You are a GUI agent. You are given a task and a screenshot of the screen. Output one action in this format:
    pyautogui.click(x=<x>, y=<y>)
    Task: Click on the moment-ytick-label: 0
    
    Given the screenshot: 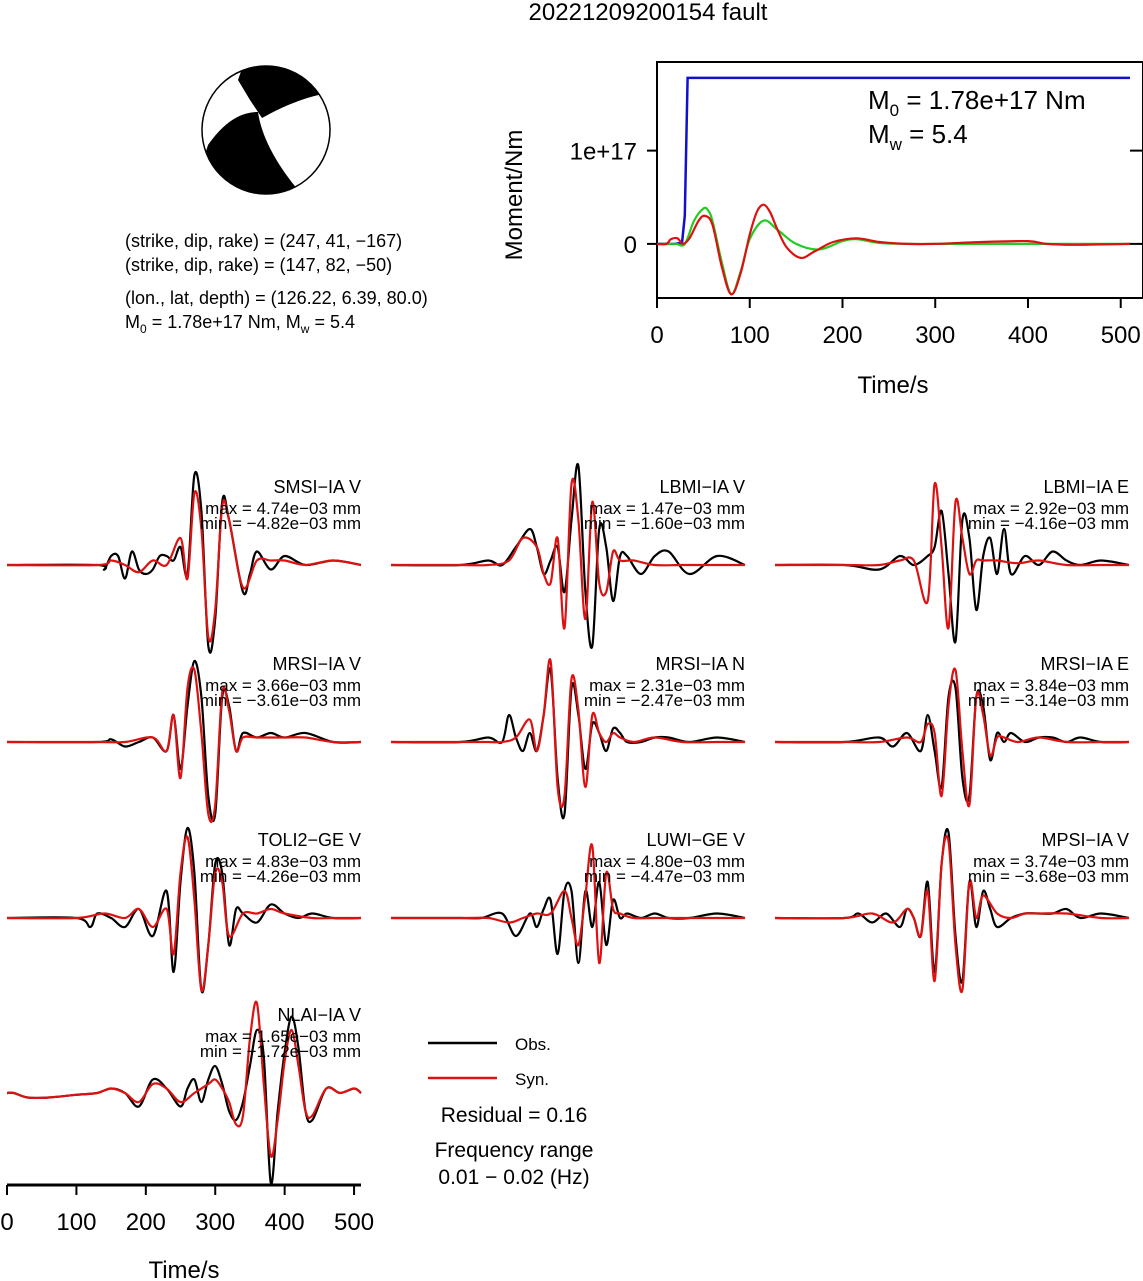 What is the action you would take?
    pyautogui.click(x=630, y=245)
    